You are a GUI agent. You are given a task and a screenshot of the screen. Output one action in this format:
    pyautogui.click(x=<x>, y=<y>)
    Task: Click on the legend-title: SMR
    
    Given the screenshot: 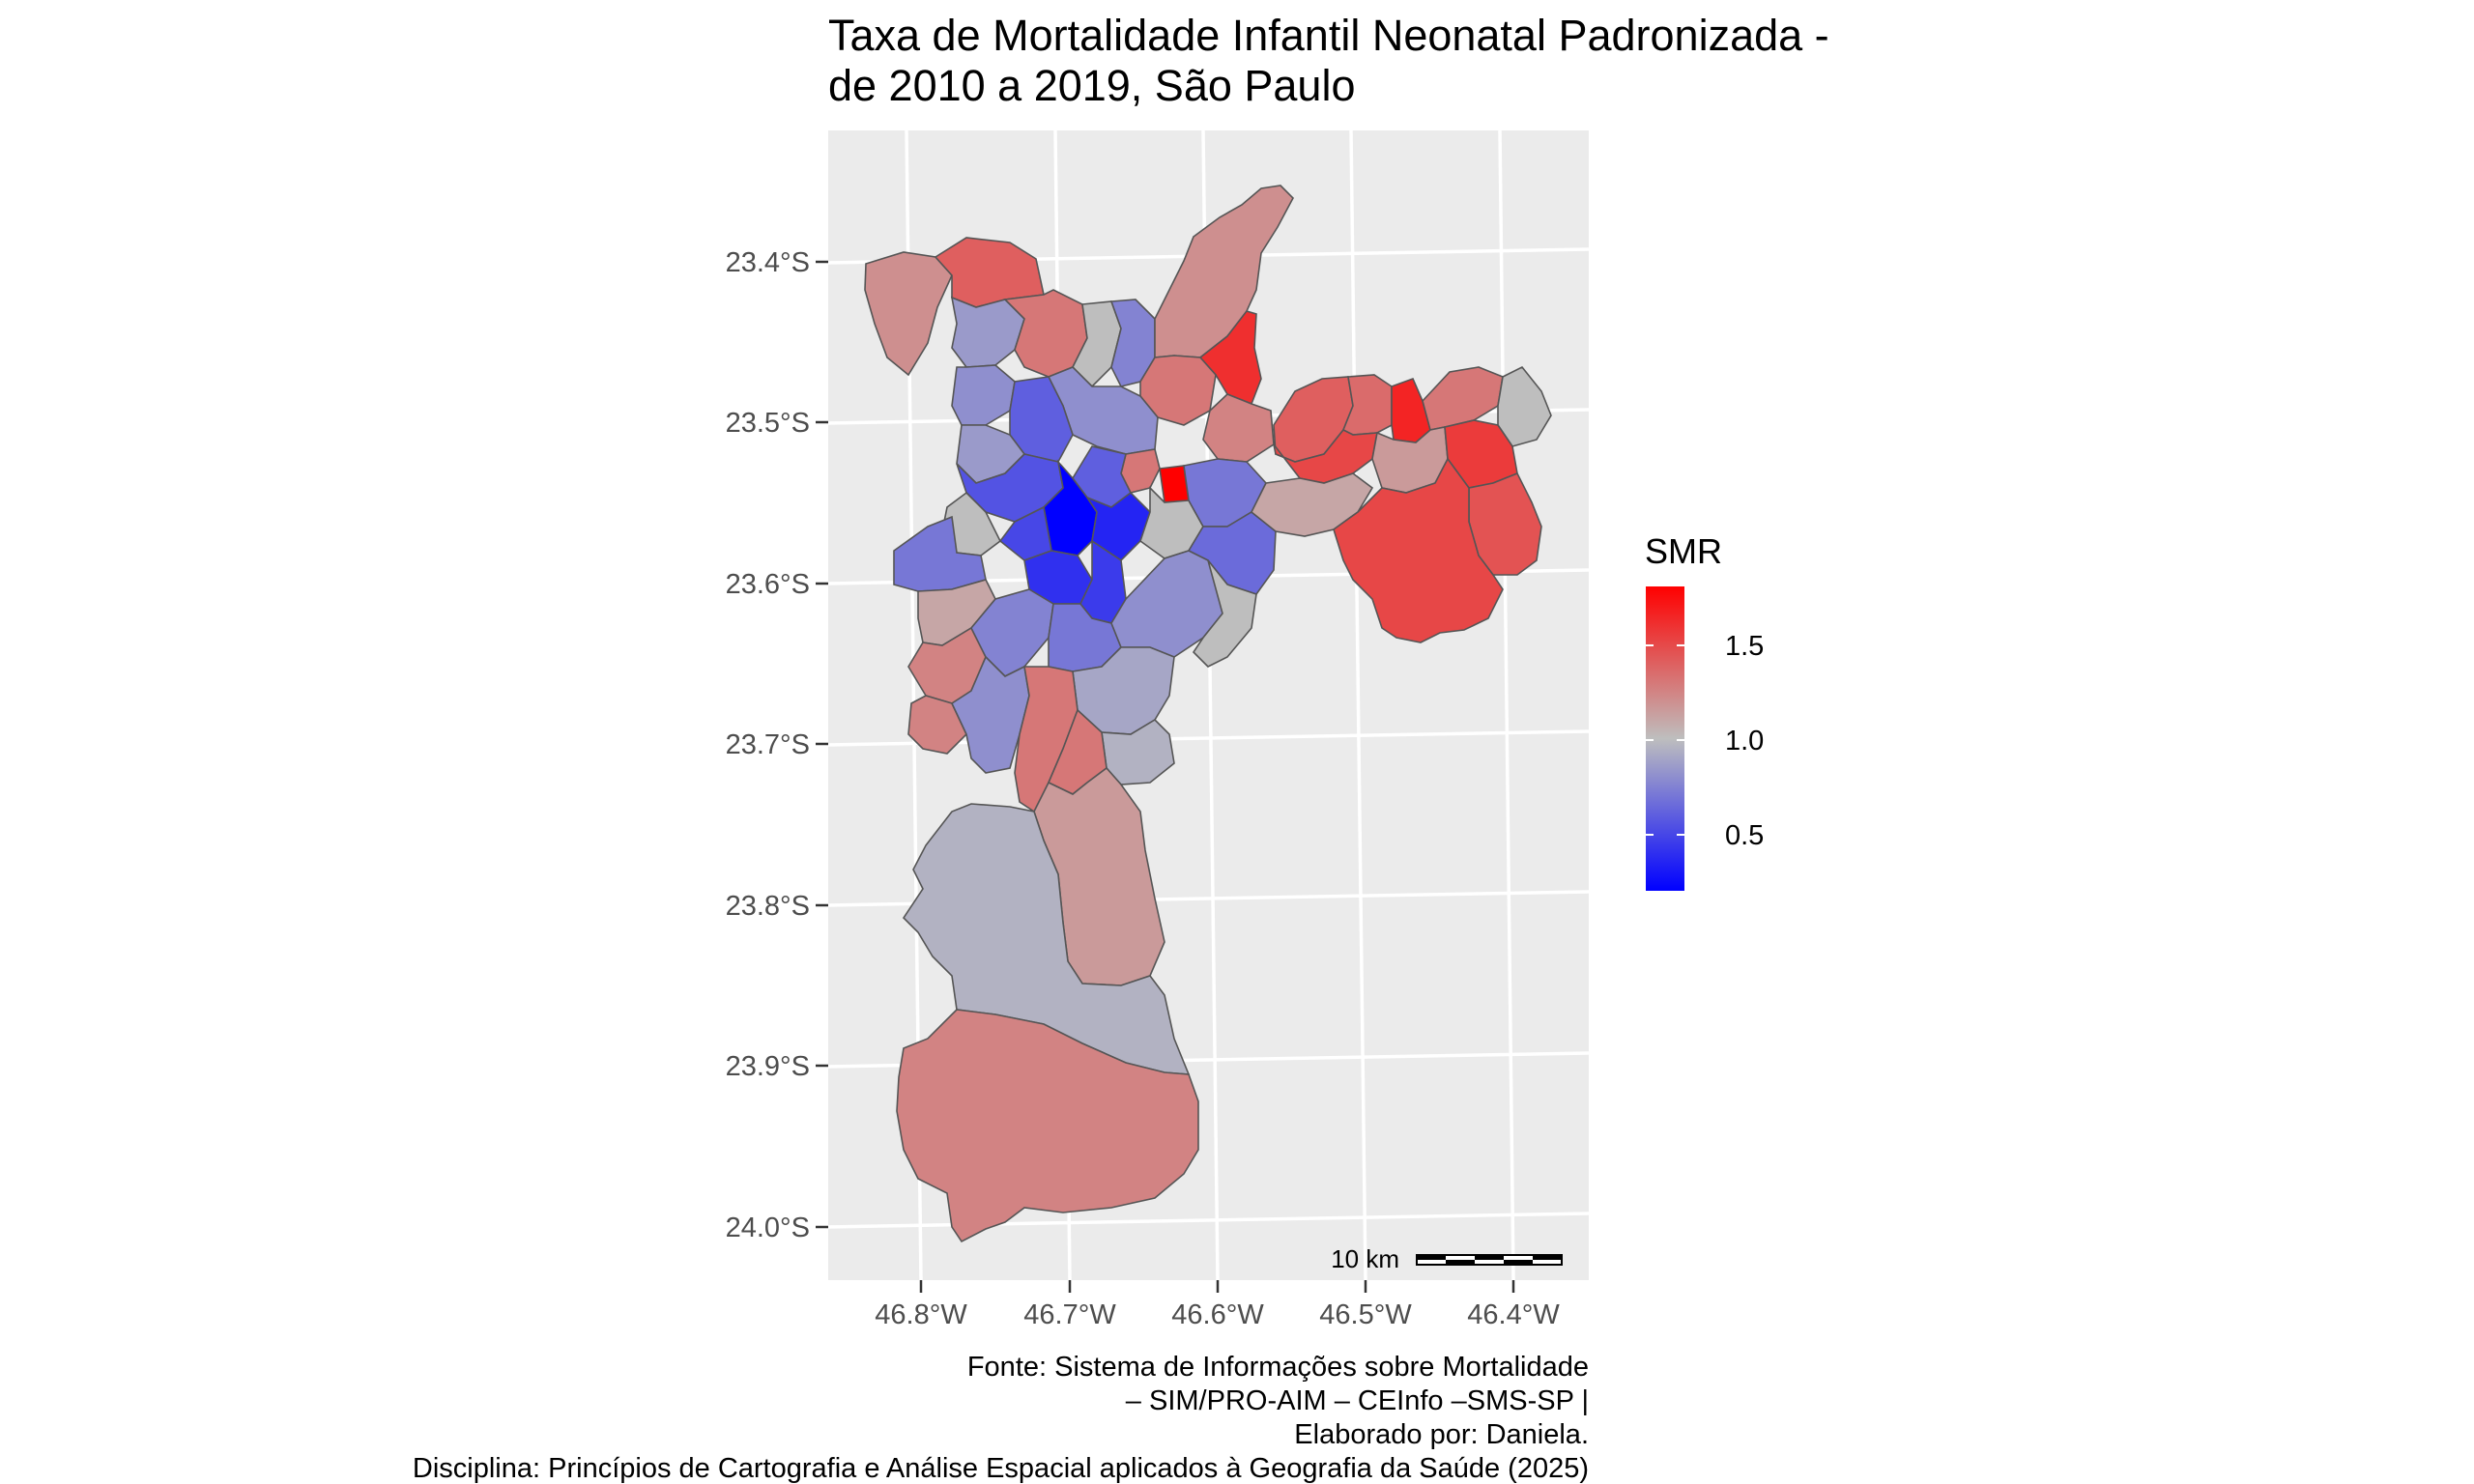 What is the action you would take?
    pyautogui.click(x=1684, y=551)
    